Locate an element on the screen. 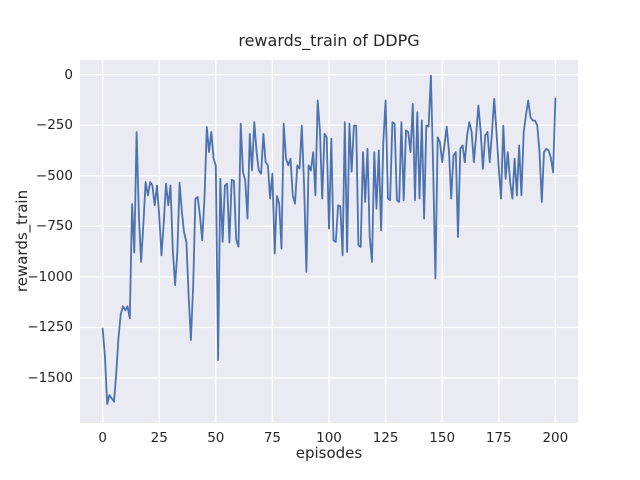 The image size is (640, 480). y-tick-label: 0 is located at coordinates (68, 74).